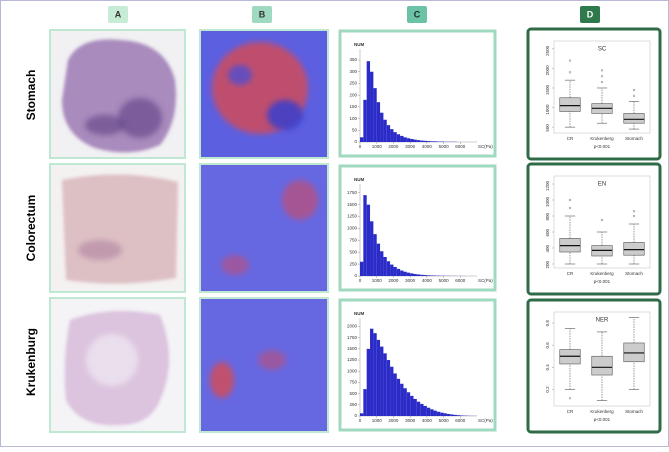  I want to click on y-tick-label: 0.4, so click(547, 367).